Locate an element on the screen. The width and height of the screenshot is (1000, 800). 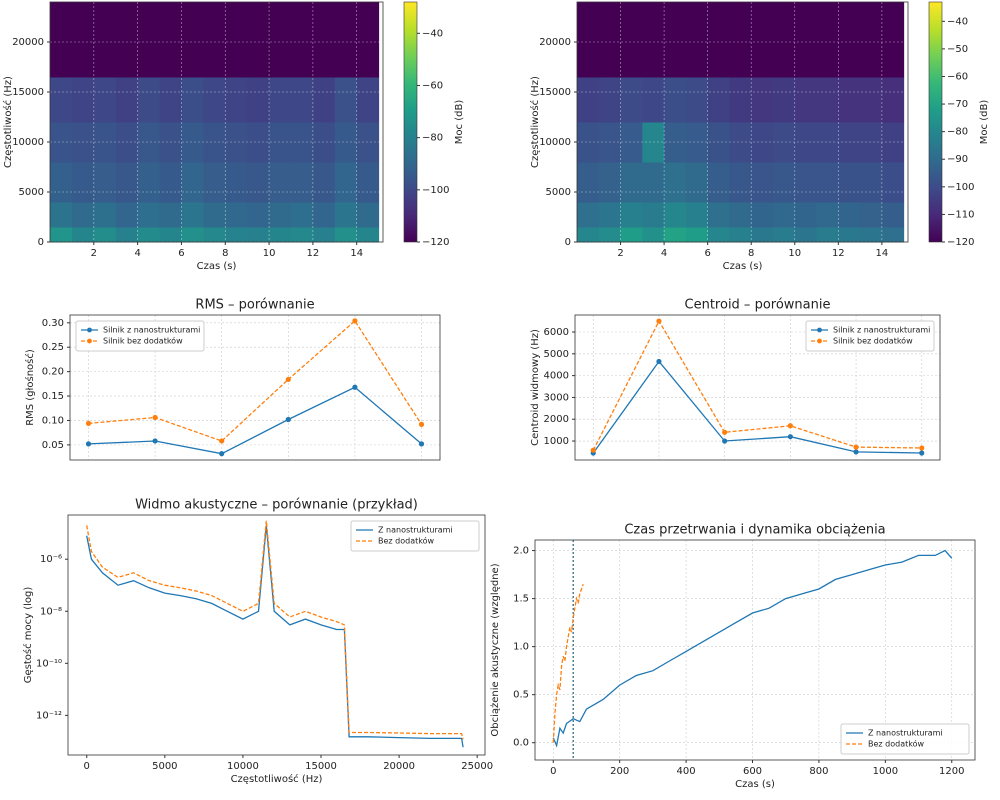
y-tick-label: 1.0 is located at coordinates (521, 647).